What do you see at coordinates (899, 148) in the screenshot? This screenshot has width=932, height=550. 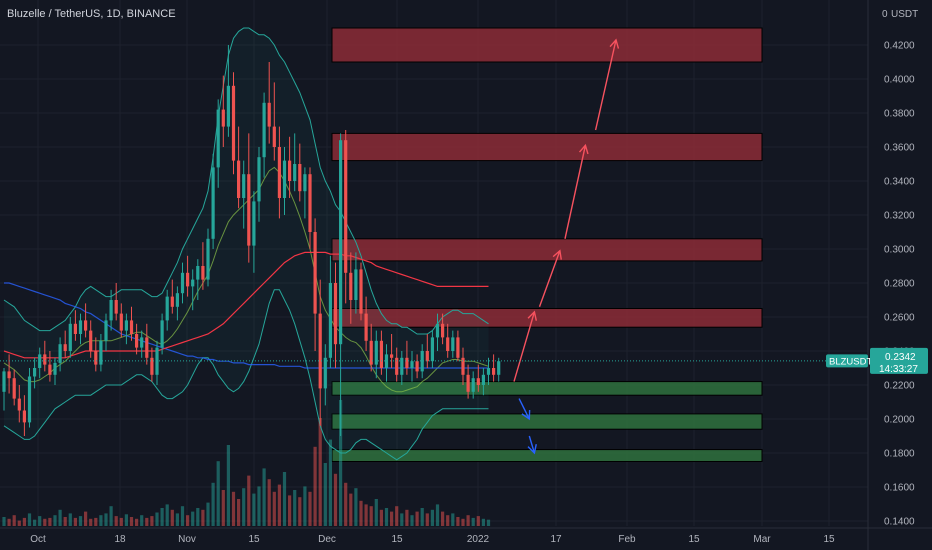 I see `price-tick-label: 0.3600` at bounding box center [899, 148].